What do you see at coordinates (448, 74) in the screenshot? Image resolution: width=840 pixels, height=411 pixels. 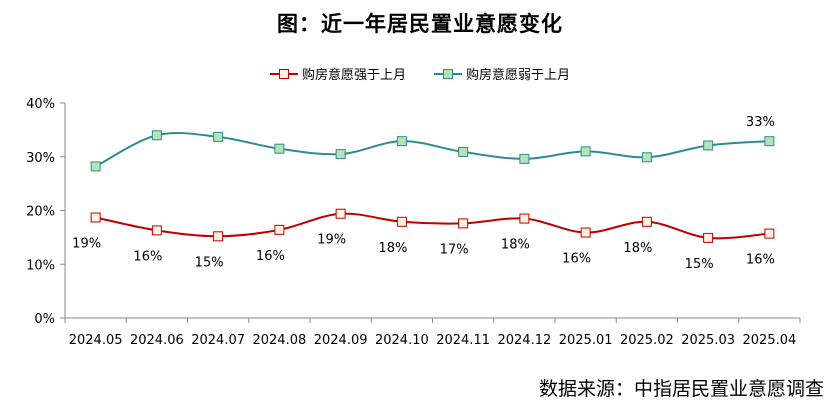 I see `legend-swatch-weak` at bounding box center [448, 74].